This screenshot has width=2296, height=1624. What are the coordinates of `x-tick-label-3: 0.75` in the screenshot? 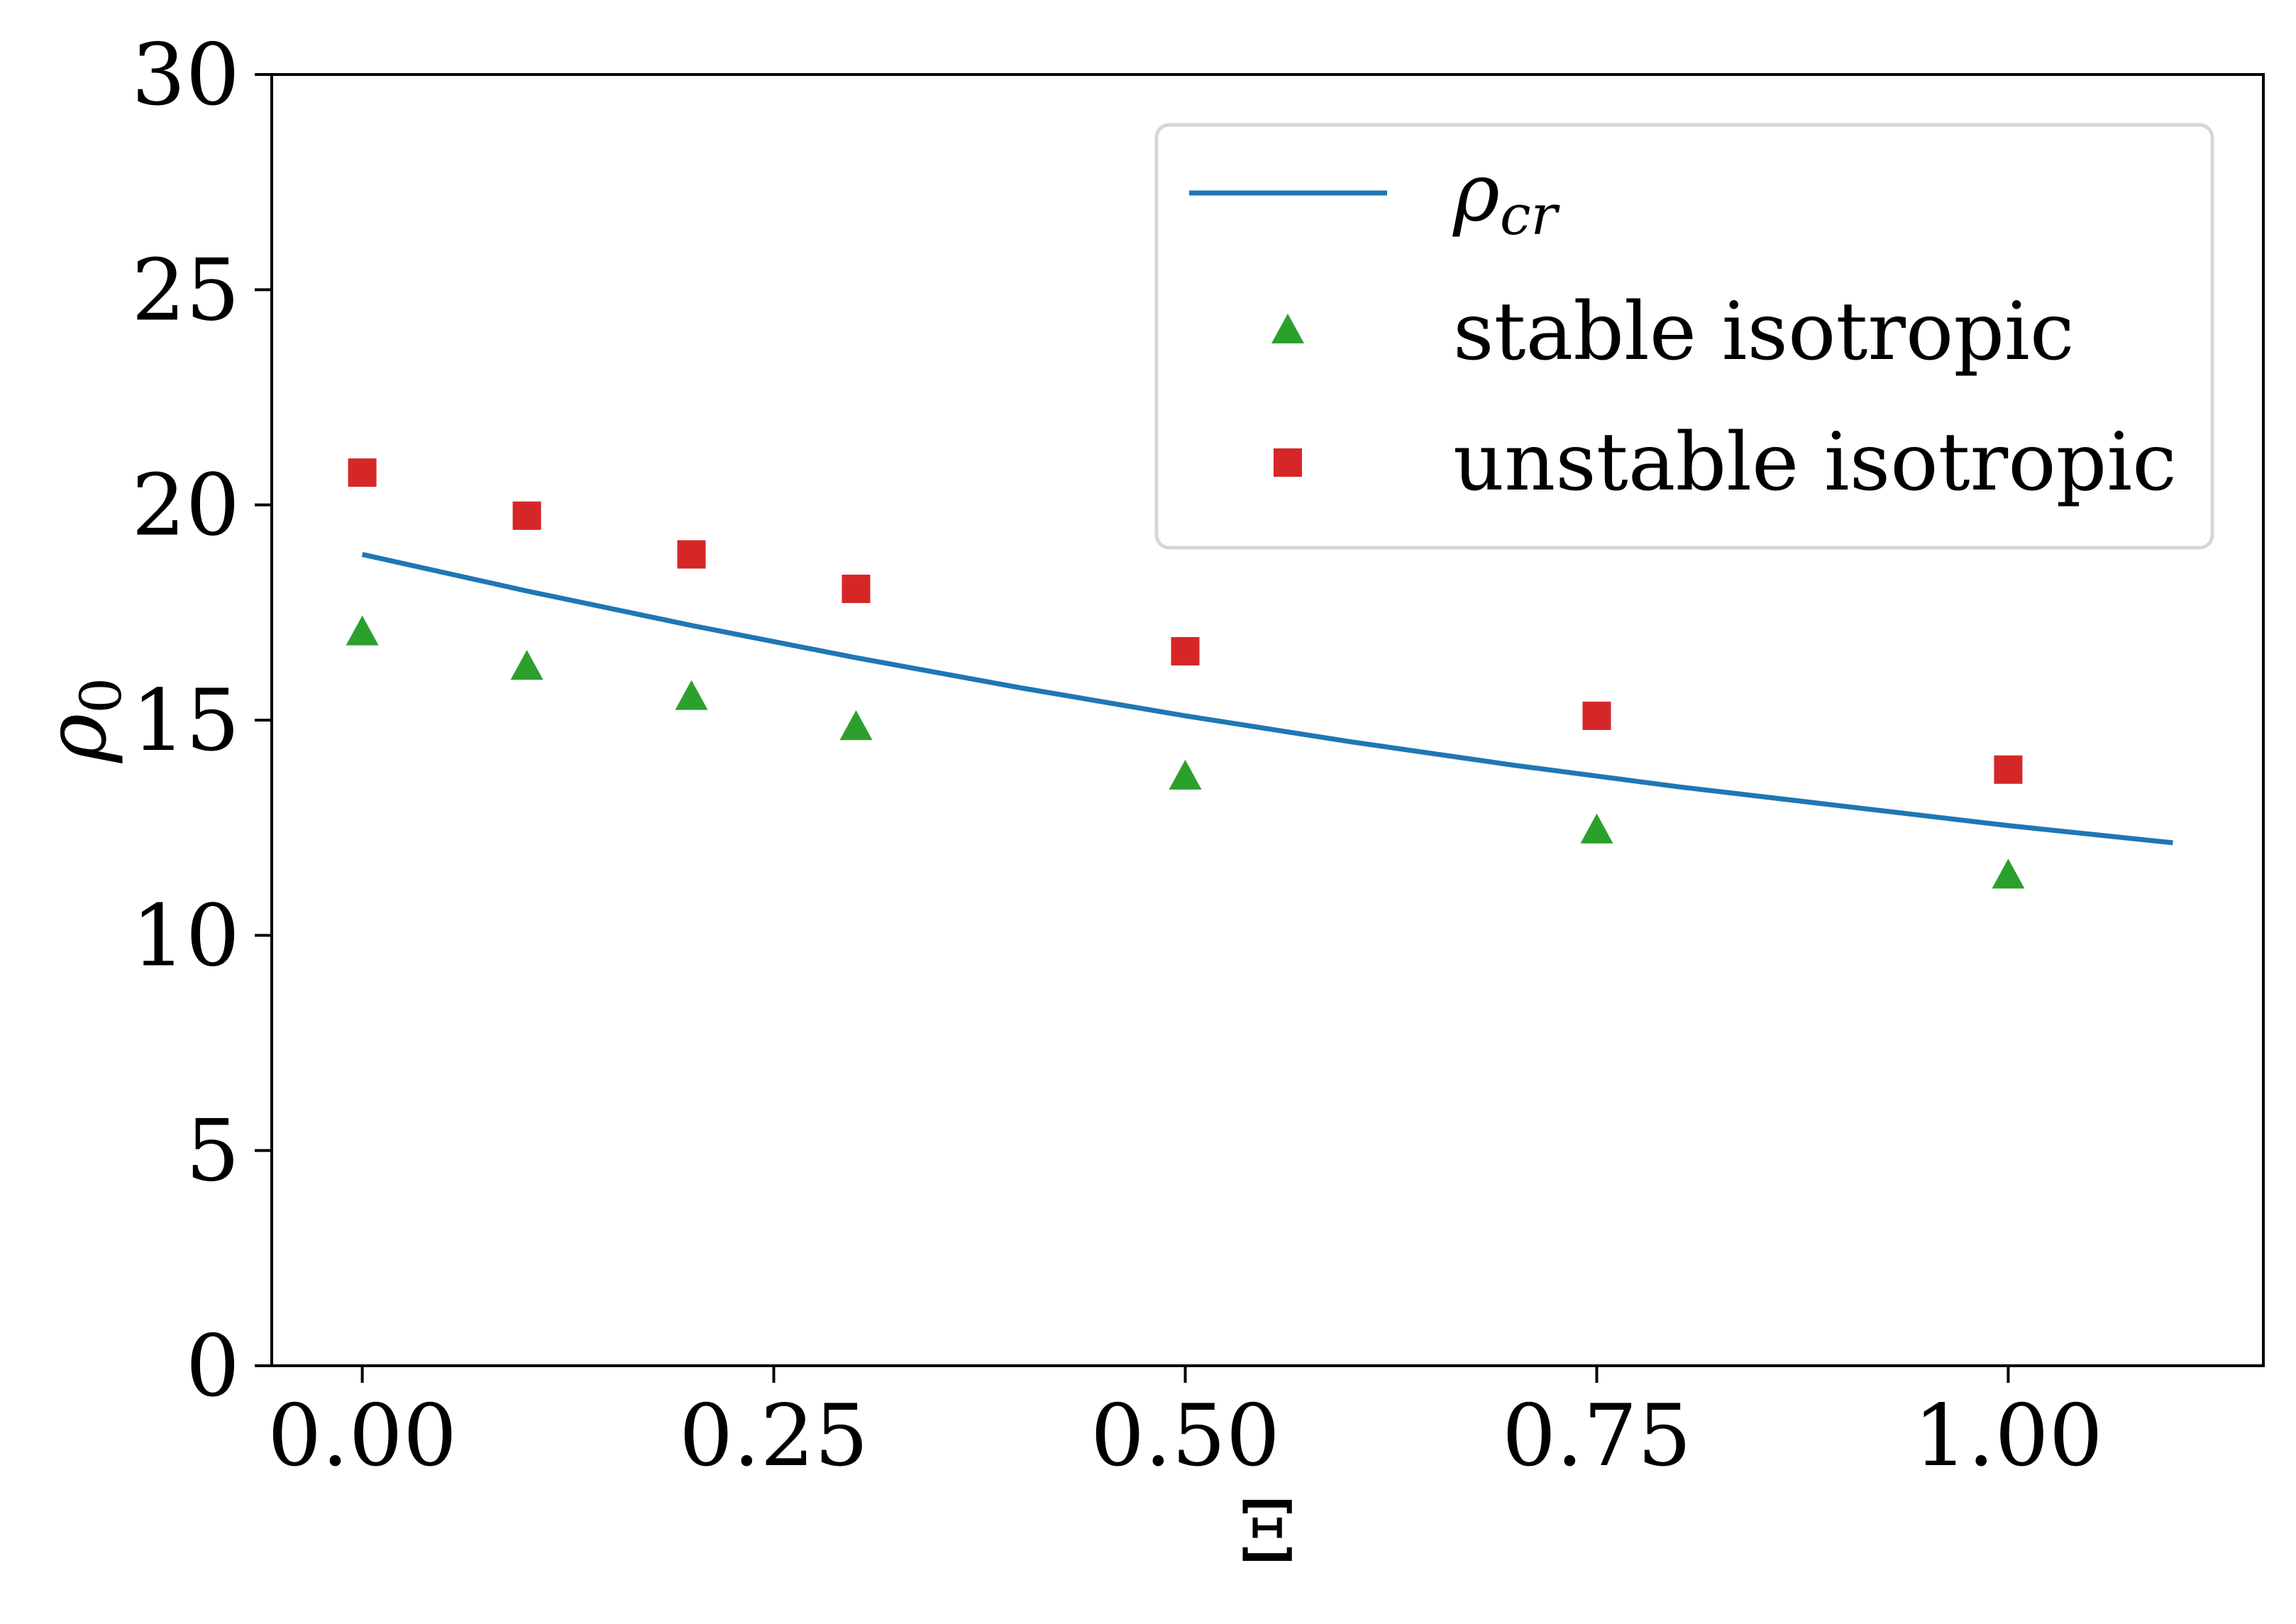 It's located at (1597, 1436).